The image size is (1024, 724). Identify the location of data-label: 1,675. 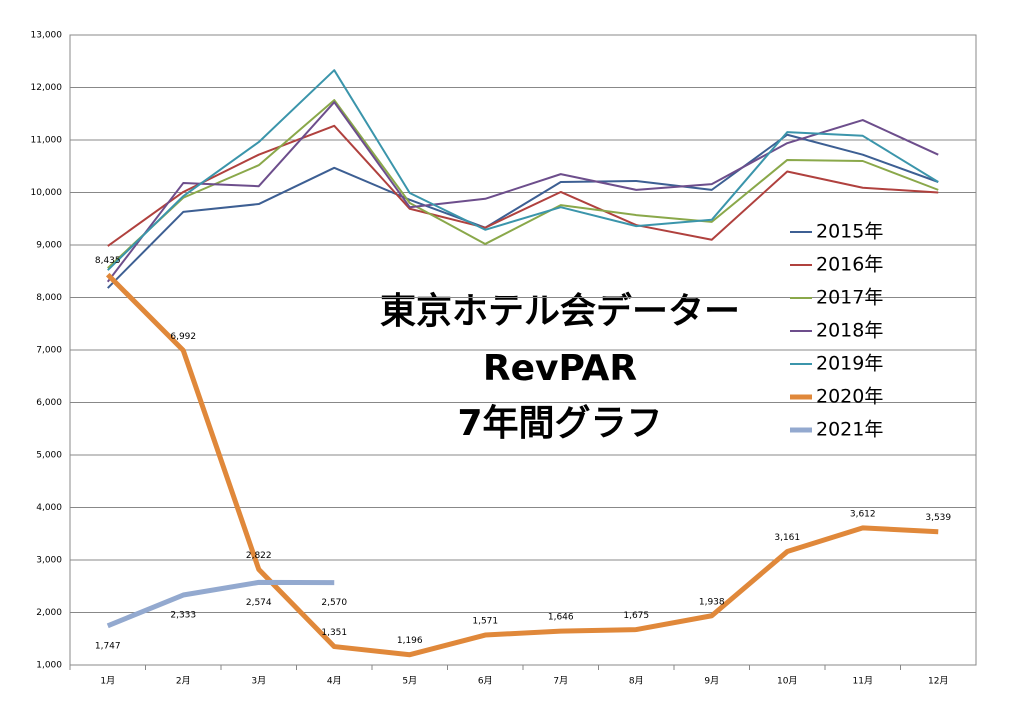
(636, 616).